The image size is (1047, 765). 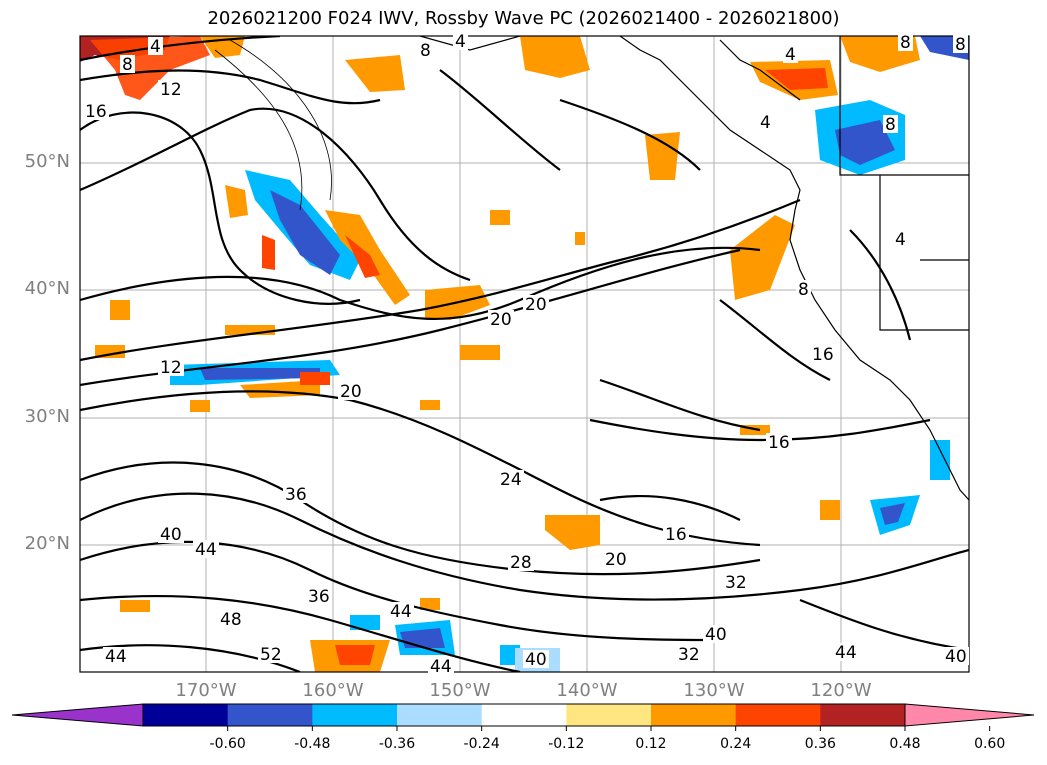 I want to click on lon-label-160w: 160°W, so click(x=333, y=690).